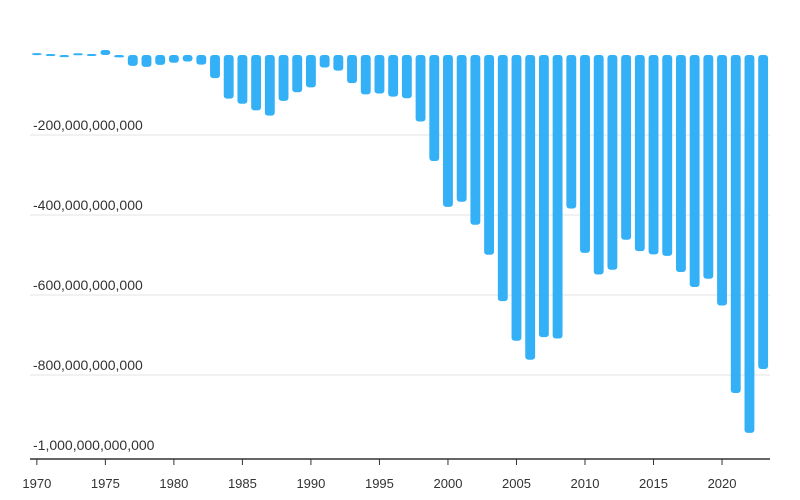 Image resolution: width=800 pixels, height=500 pixels. What do you see at coordinates (585, 154) in the screenshot?
I see `bar-2010` at bounding box center [585, 154].